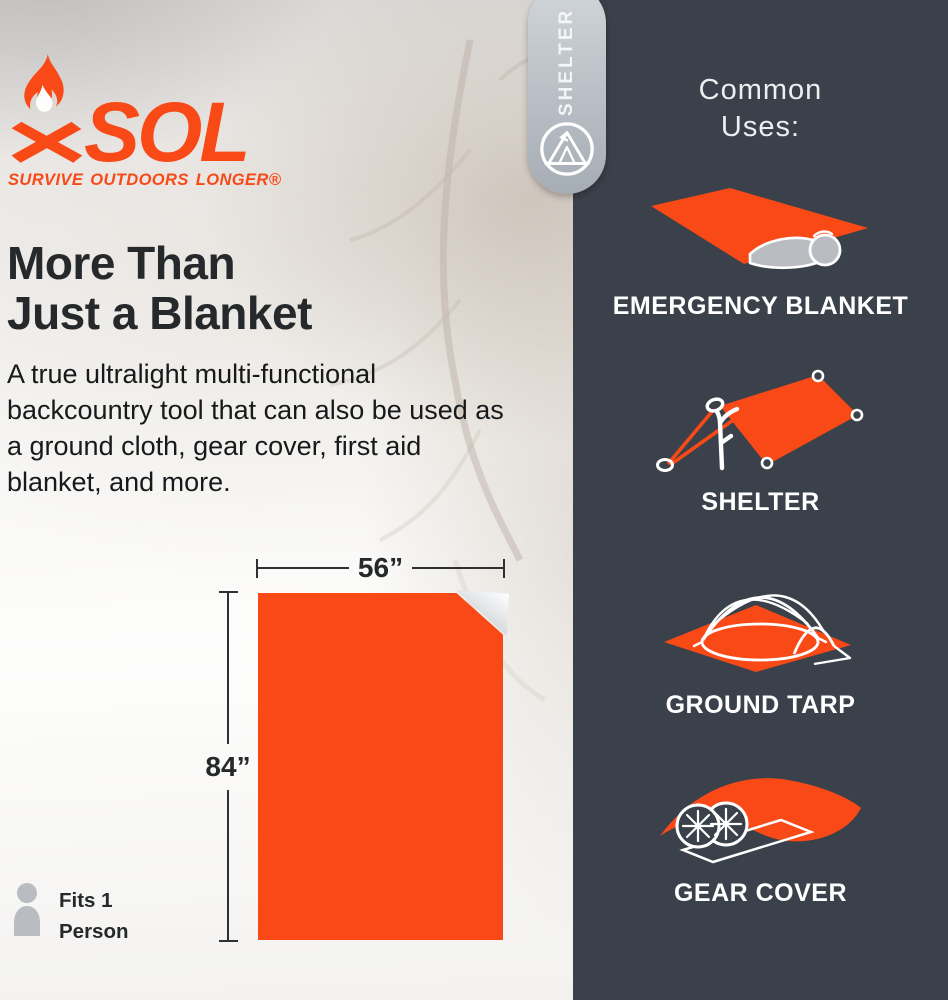  What do you see at coordinates (47, 108) in the screenshot?
I see `campfire-icon` at bounding box center [47, 108].